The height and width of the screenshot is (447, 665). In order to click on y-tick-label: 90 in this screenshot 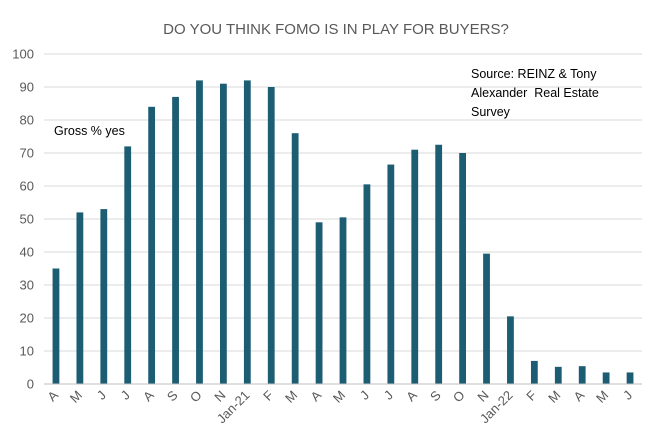, I will do `click(27, 87)`.